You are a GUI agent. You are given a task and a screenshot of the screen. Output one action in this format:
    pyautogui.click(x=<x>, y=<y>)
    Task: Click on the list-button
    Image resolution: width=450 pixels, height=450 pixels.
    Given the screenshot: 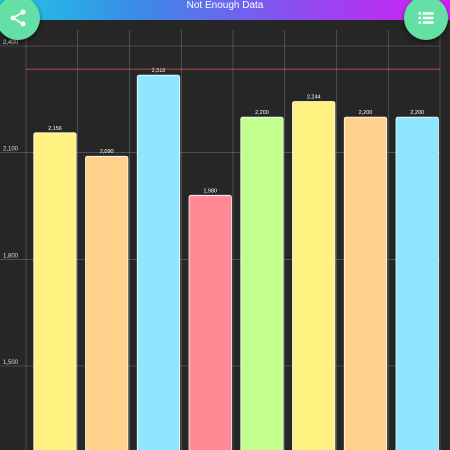 What is the action you would take?
    pyautogui.click(x=426, y=20)
    